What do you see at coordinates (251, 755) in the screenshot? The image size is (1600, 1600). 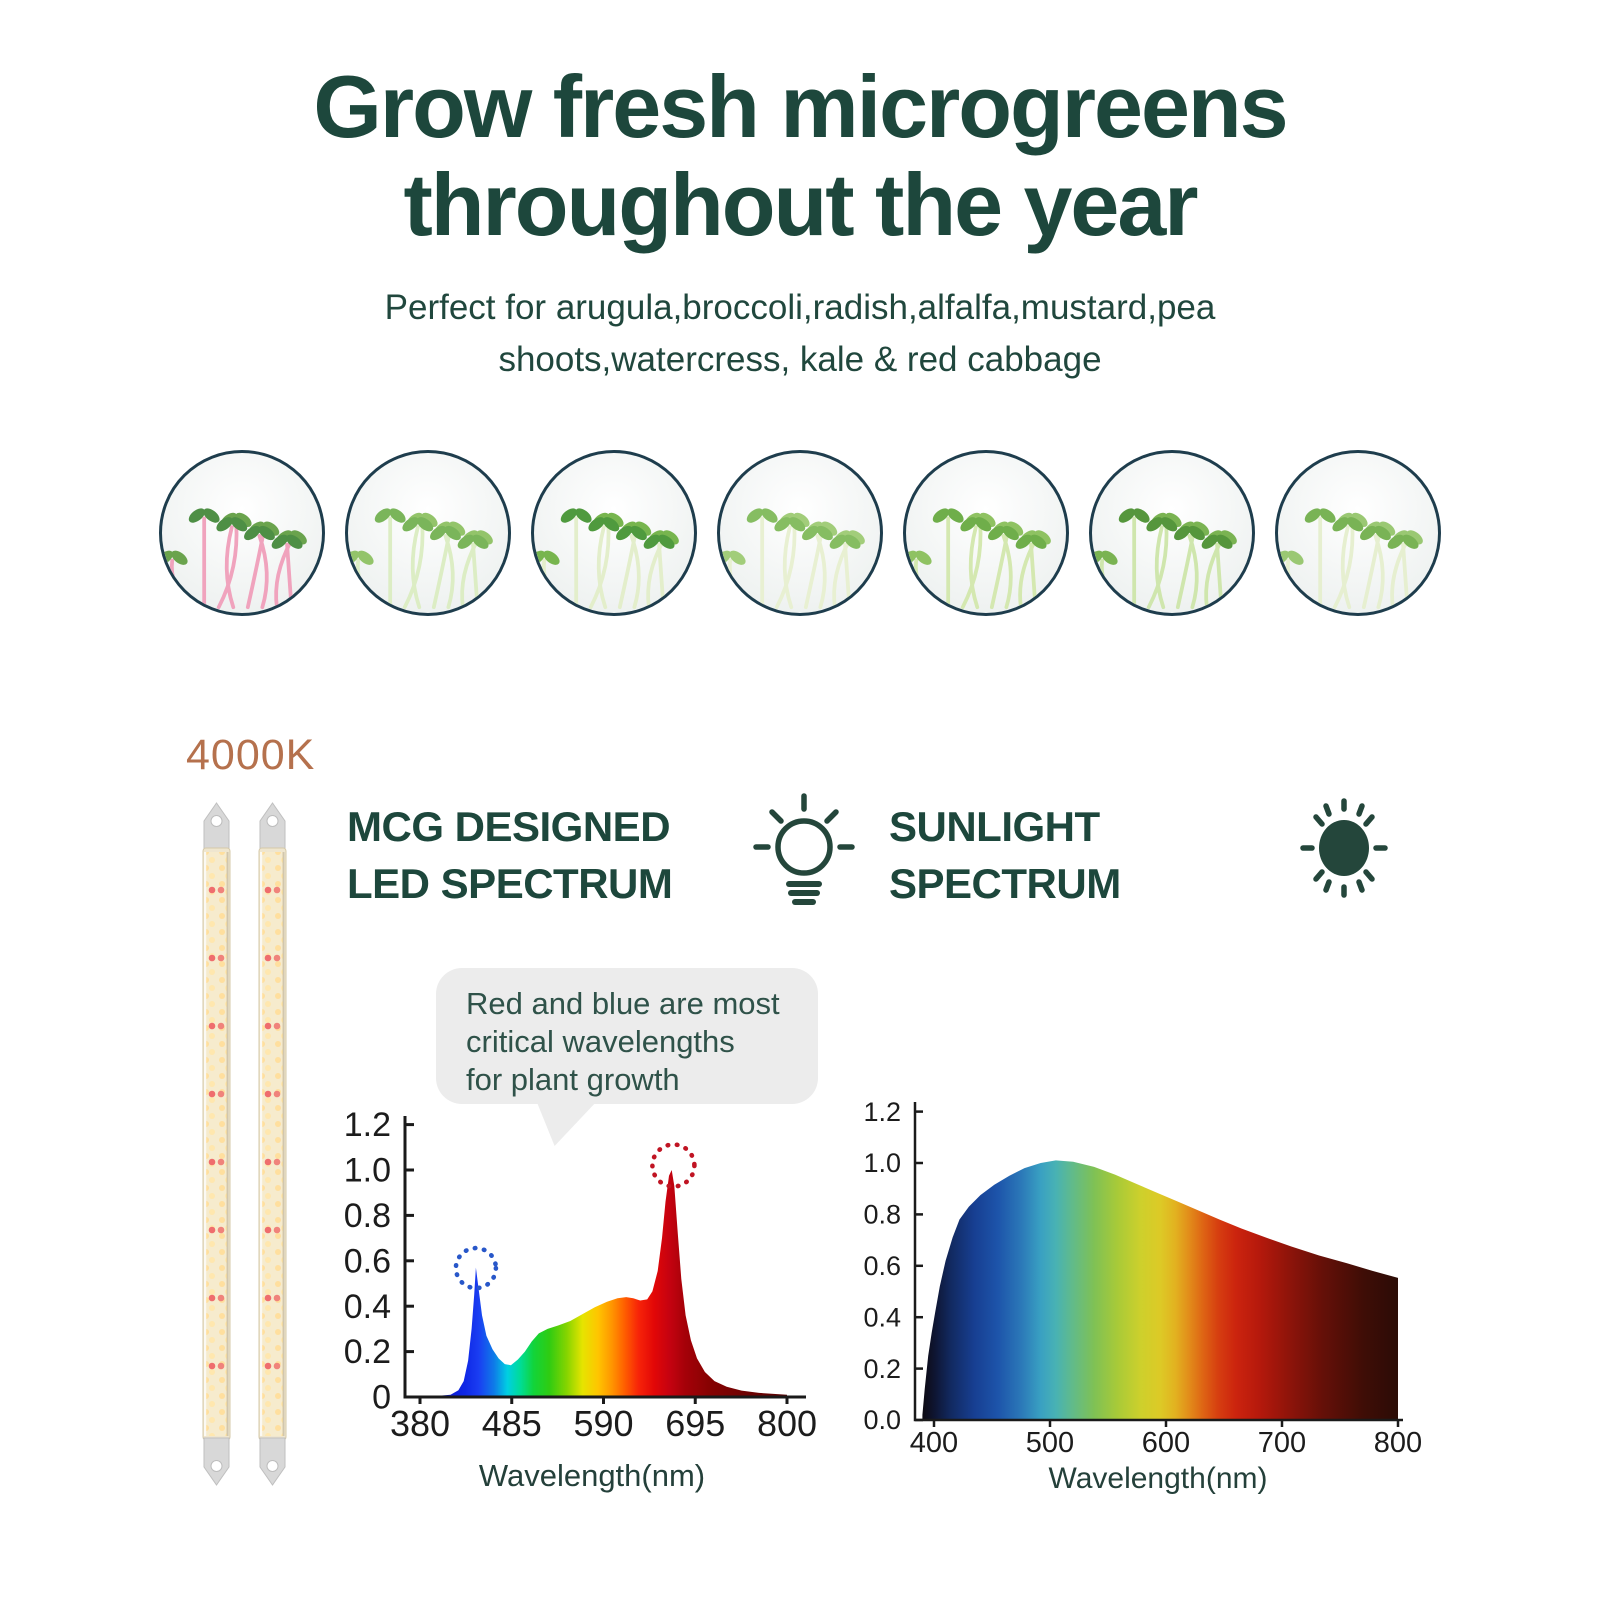 I see `lamp-color-temp-label: 4000K` at bounding box center [251, 755].